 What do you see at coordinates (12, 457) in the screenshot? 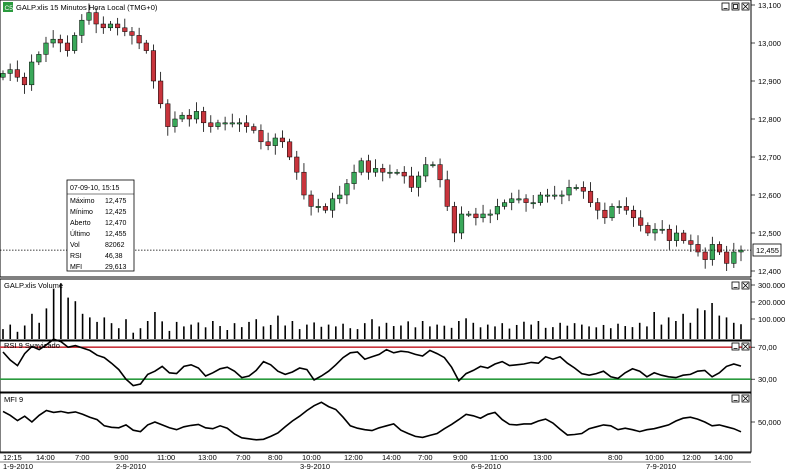
I see `time-label: 12:15` at bounding box center [12, 457].